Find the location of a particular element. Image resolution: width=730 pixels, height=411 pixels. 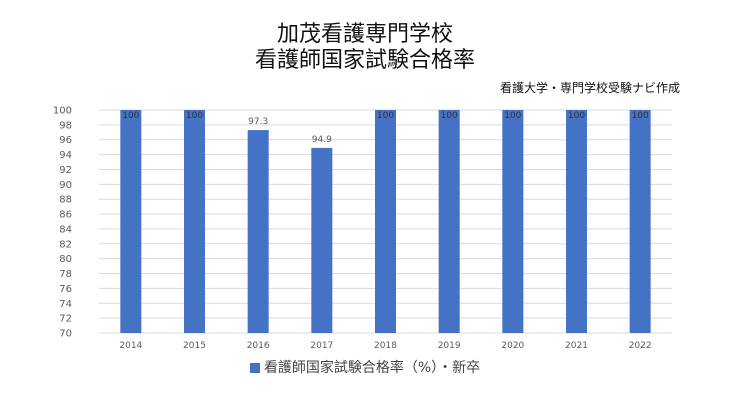

y-tick-label: 86 is located at coordinates (65, 215).